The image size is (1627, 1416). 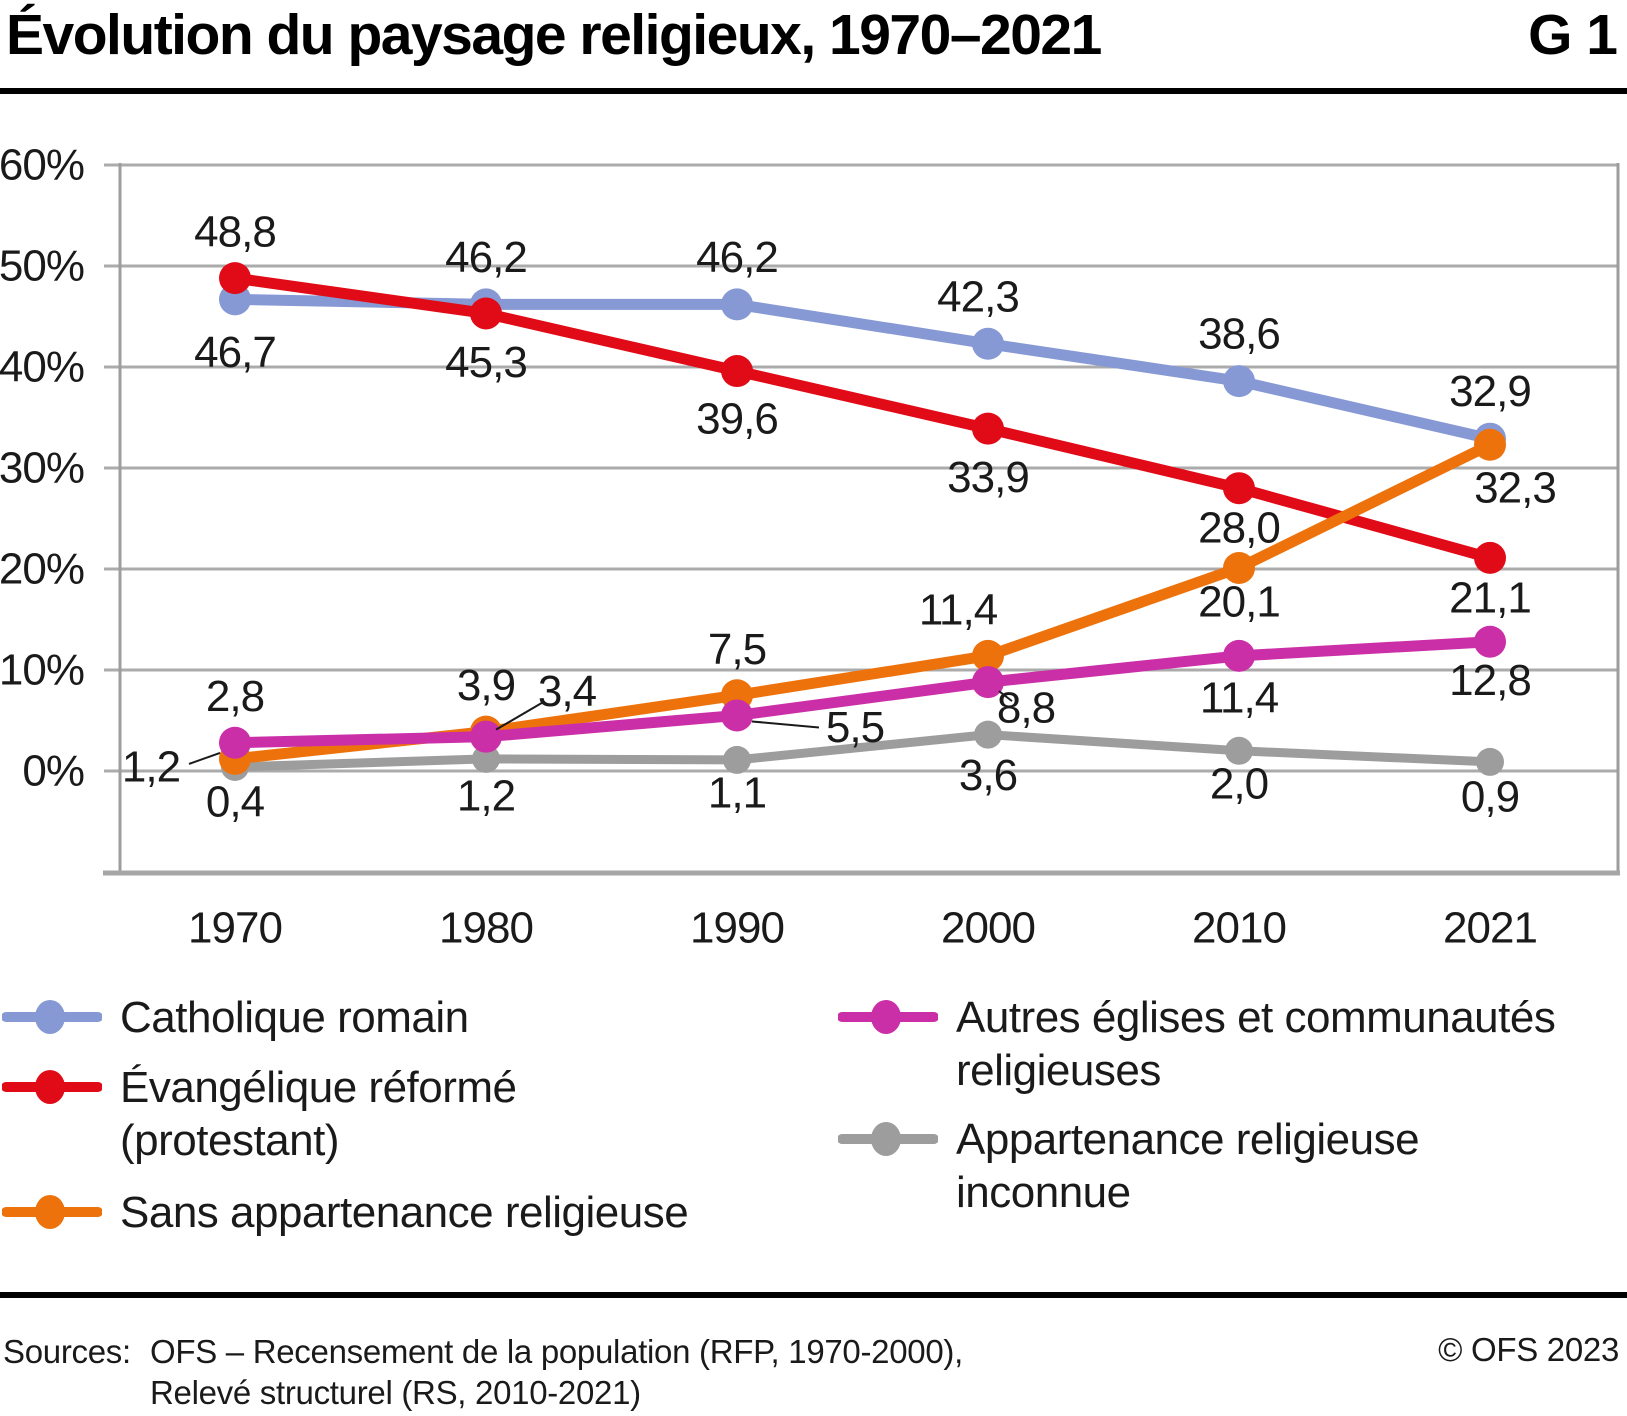 What do you see at coordinates (486, 685) in the screenshot?
I see `data-value-label: 3,9` at bounding box center [486, 685].